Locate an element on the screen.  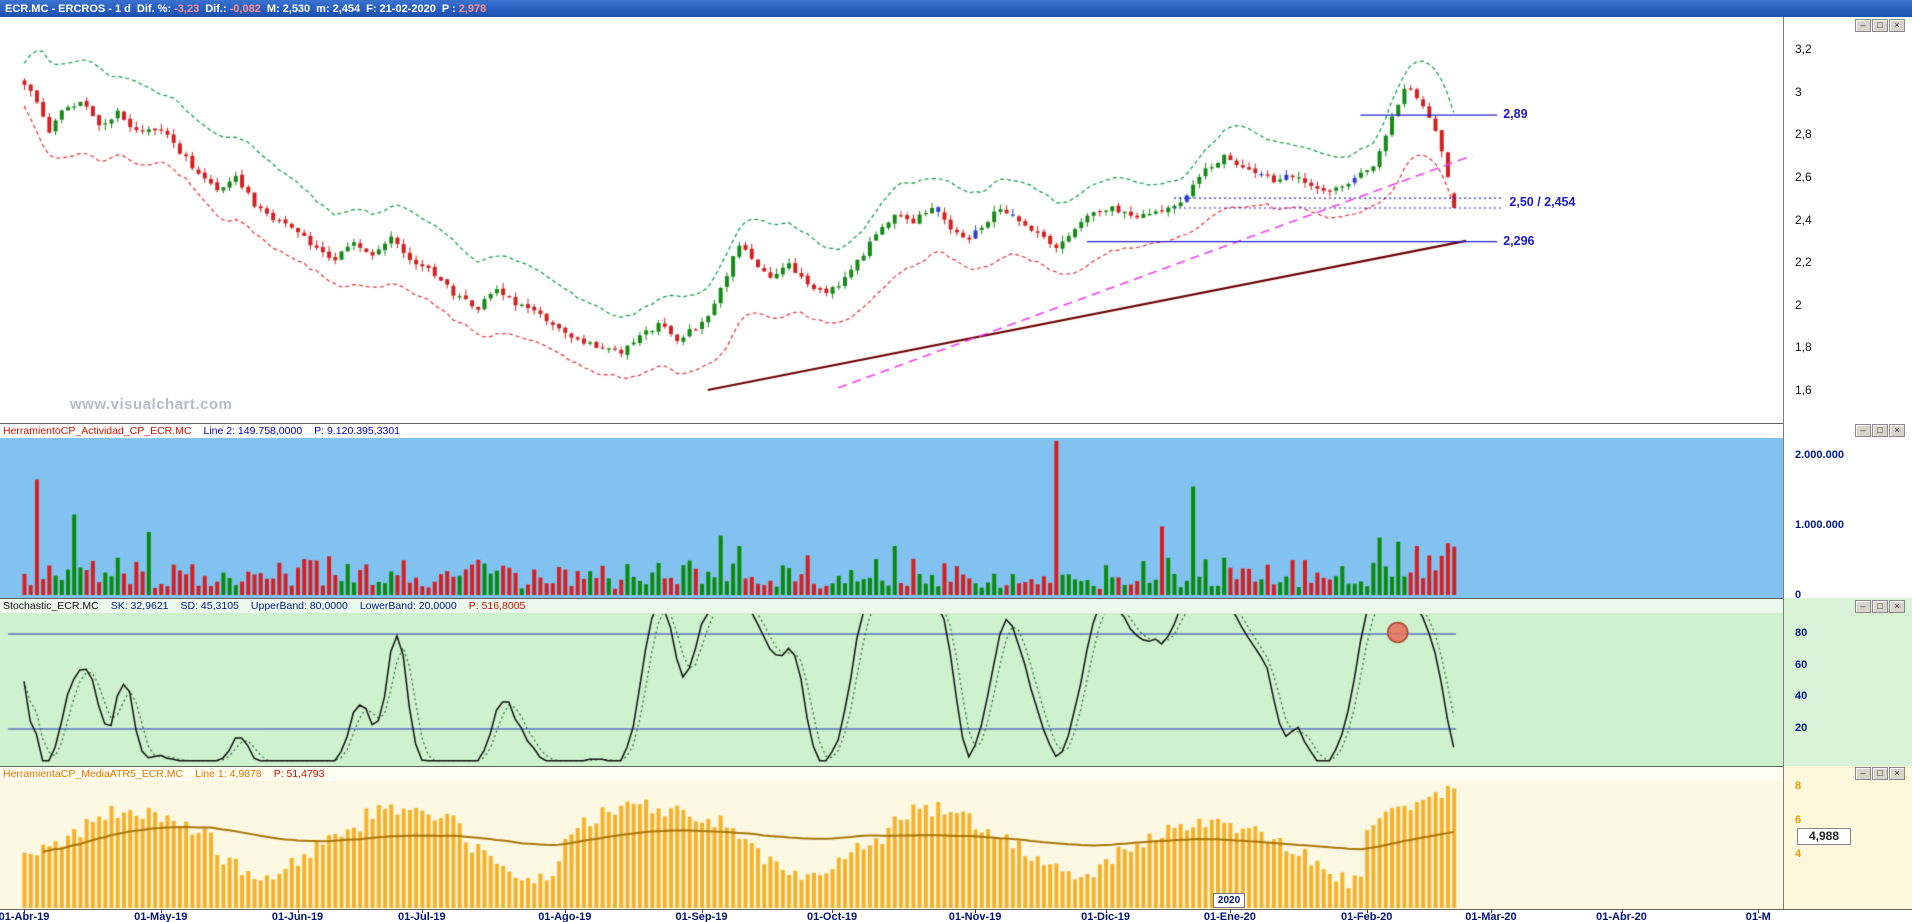
stochastic-header-text: LowerBand: 20,0000 is located at coordinates (408, 606).